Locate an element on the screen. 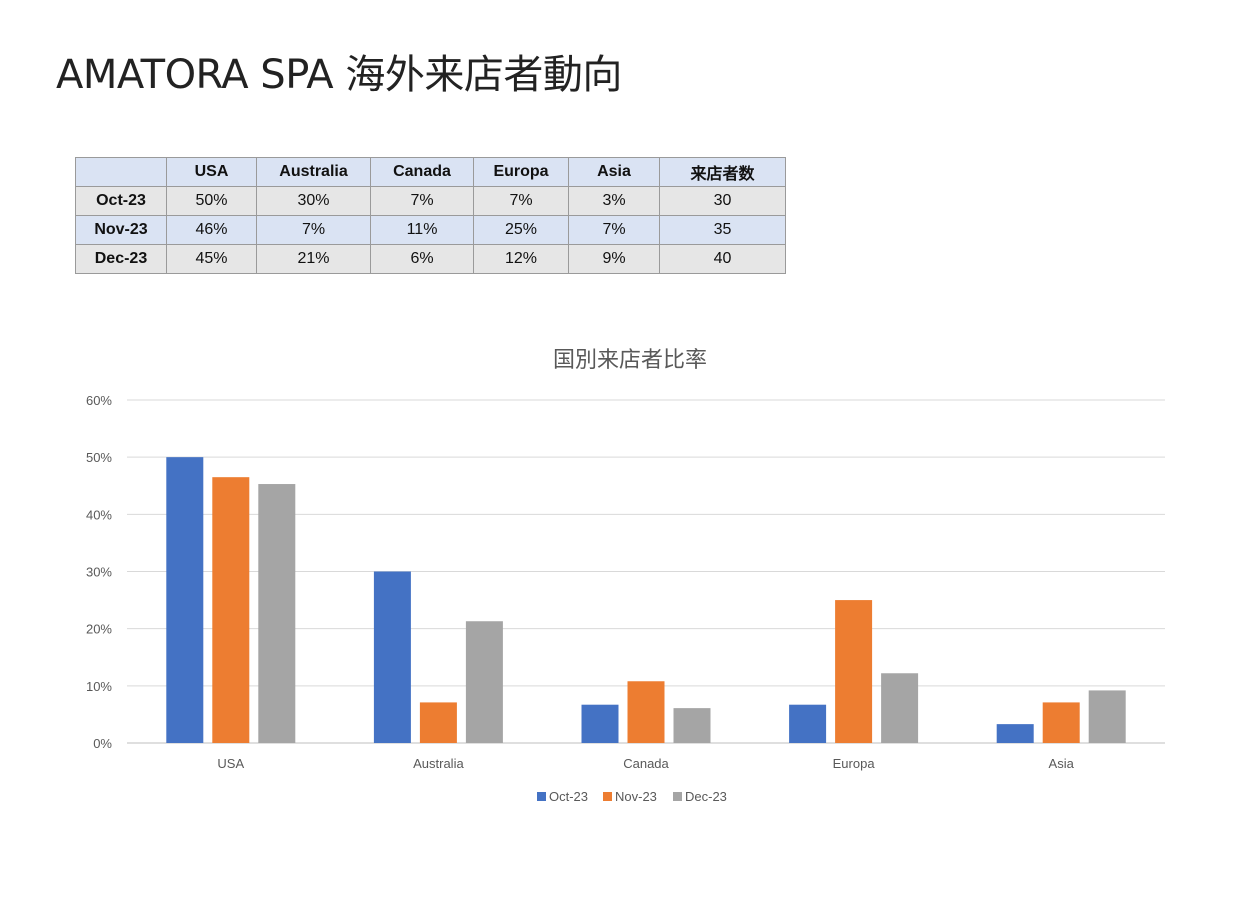  legend-label: Nov-23 is located at coordinates (636, 796).